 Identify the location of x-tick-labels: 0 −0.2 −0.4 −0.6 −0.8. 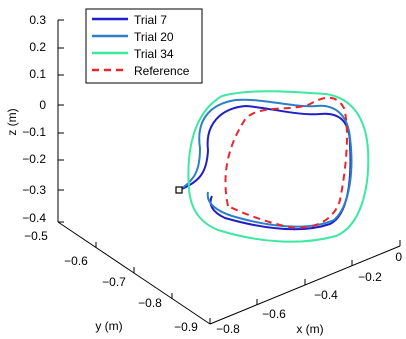
(309, 293).